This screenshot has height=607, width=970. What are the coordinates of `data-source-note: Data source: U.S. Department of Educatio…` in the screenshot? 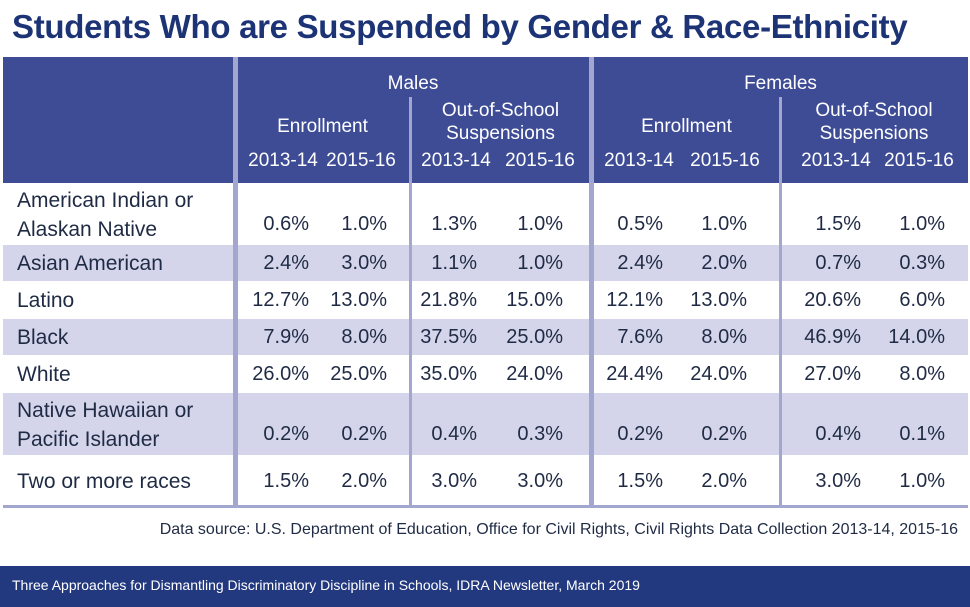 It's located at (558, 529).